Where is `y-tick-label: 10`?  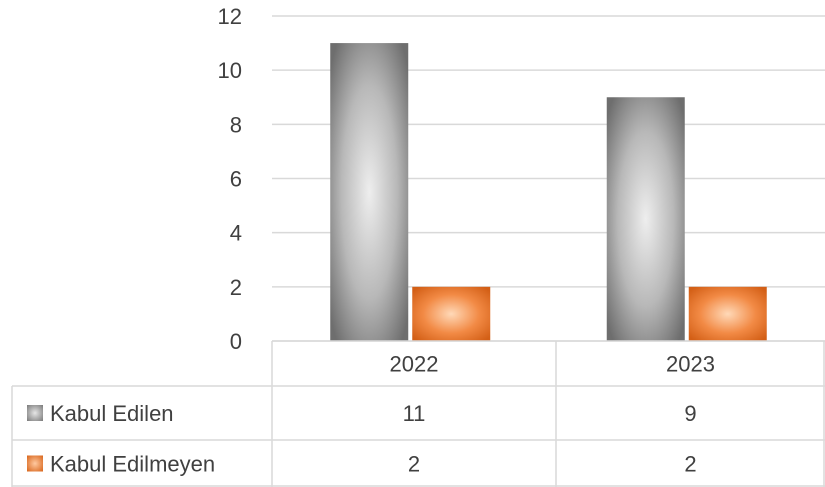 y-tick-label: 10 is located at coordinates (230, 70).